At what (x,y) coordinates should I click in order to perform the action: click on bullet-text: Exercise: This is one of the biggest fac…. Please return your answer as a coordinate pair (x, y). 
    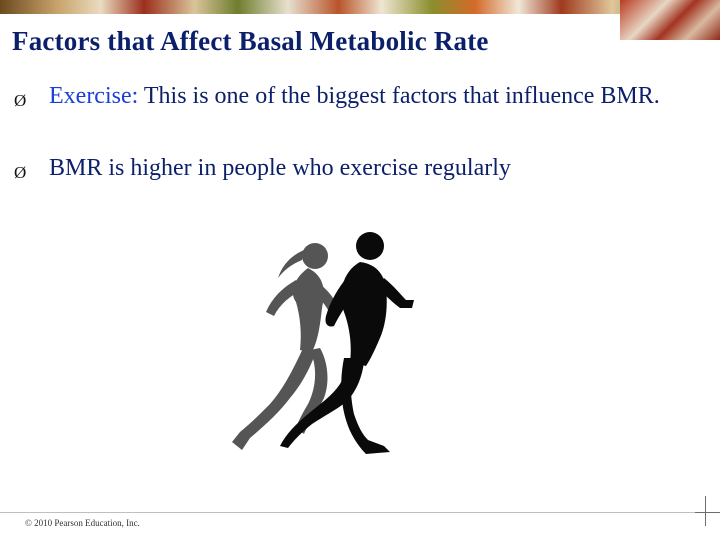
    Looking at the image, I should click on (369, 96).